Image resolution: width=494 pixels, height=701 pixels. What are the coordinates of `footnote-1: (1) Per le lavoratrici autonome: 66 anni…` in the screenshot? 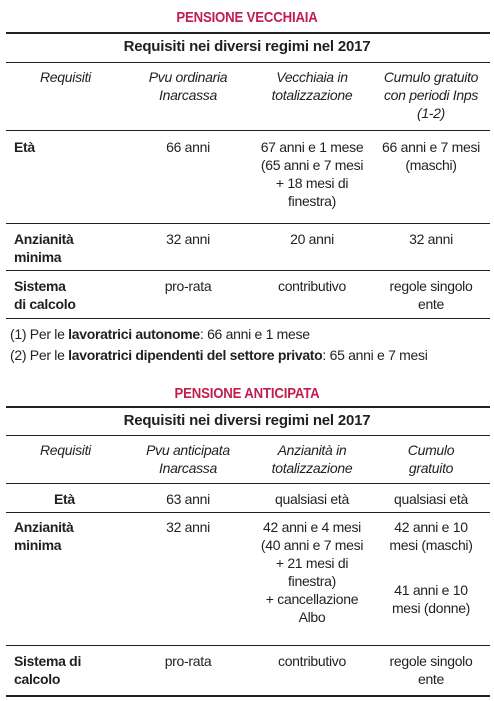 It's located at (160, 334).